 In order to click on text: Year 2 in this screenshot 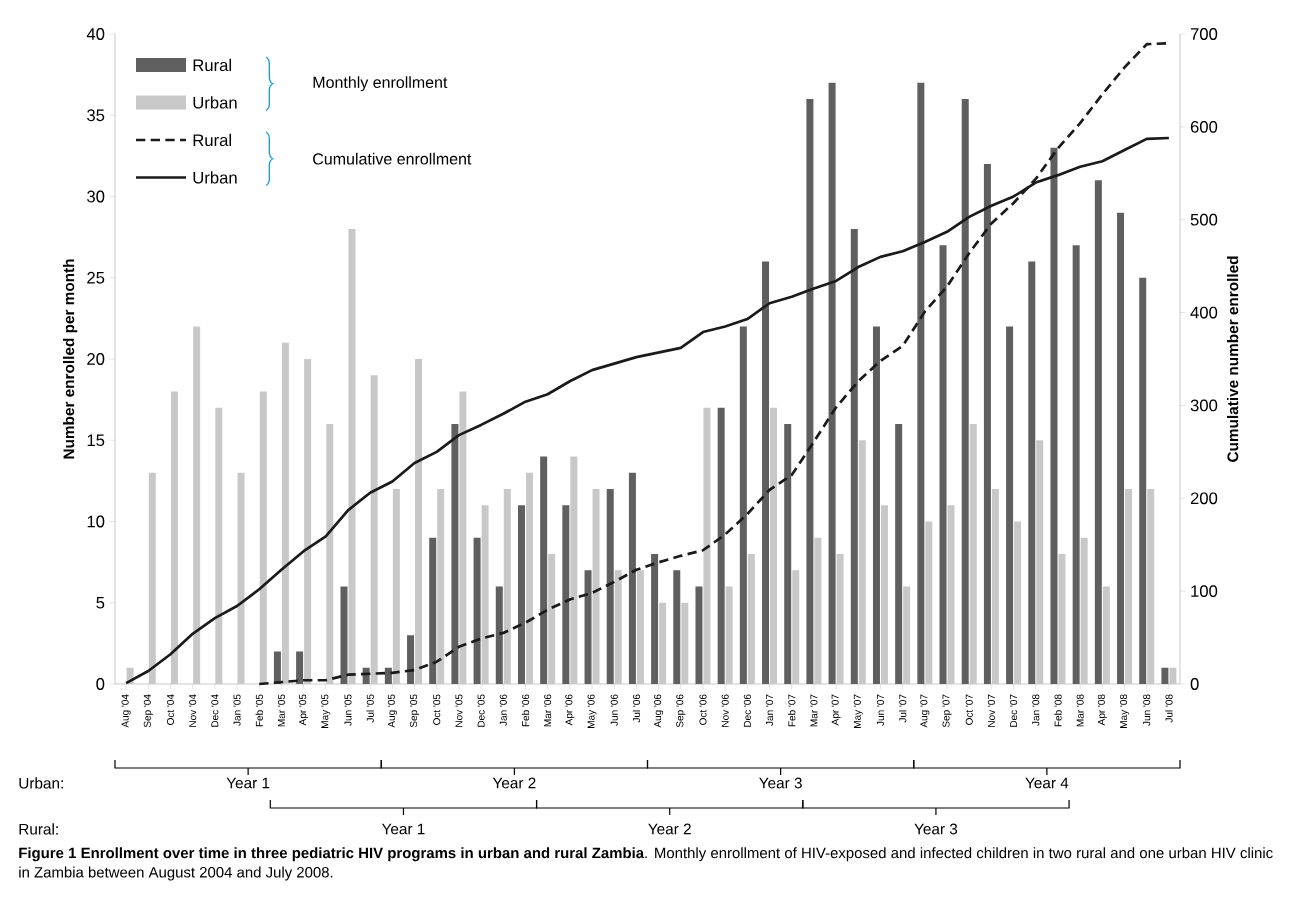, I will do `click(669, 829)`.